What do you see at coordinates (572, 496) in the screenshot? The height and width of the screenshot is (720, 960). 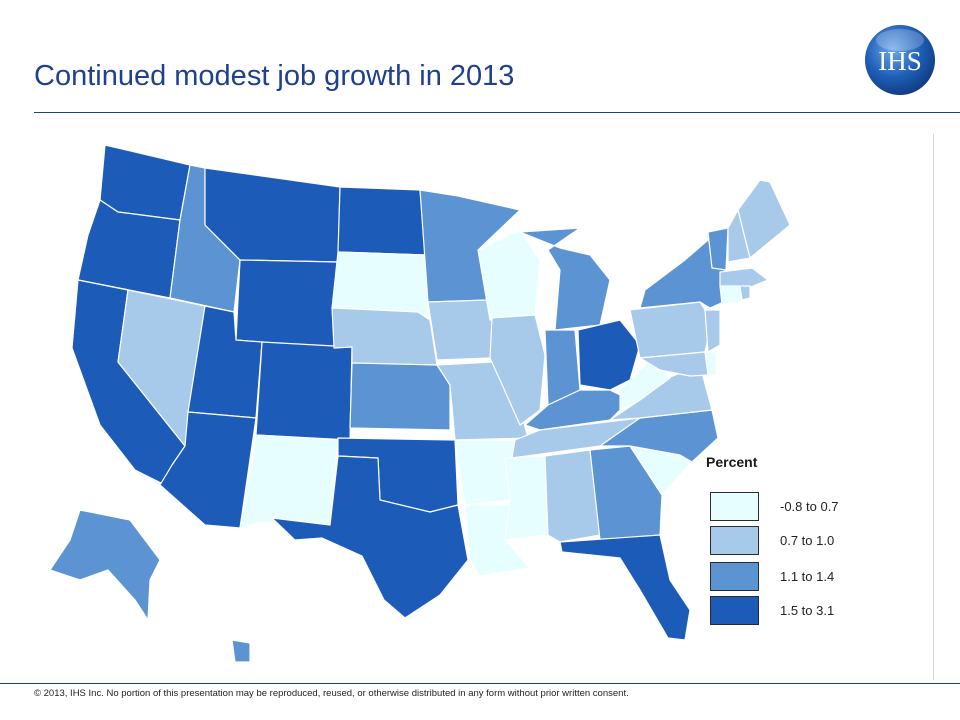 I see `state-alabama` at bounding box center [572, 496].